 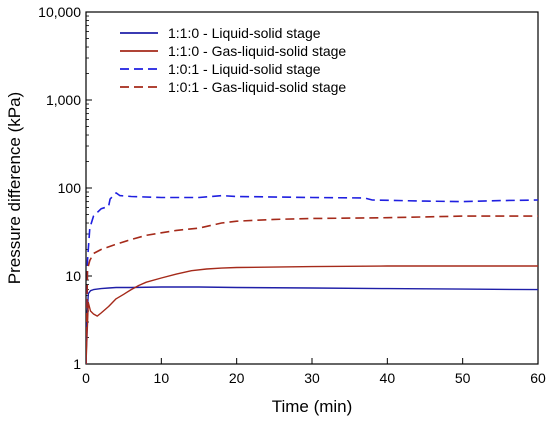 I want to click on legend-label: 1:1:0 - Gas-liquid-solid stage, so click(x=257, y=51).